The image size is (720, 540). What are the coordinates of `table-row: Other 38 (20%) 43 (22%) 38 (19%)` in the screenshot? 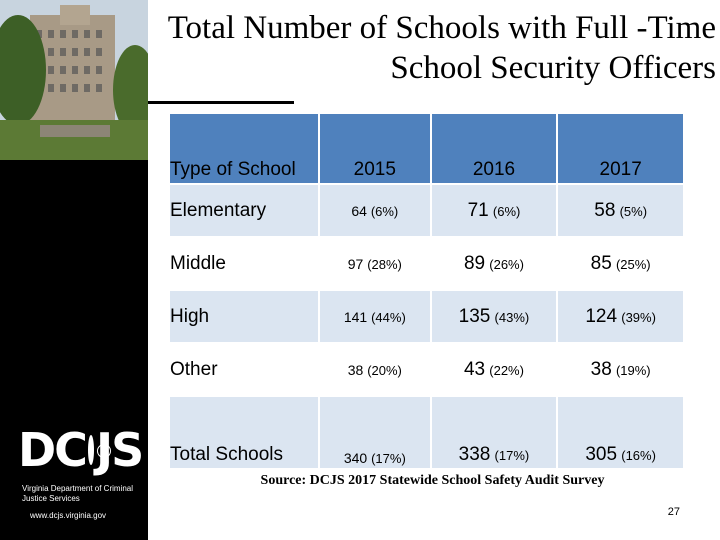 It's located at (427, 370).